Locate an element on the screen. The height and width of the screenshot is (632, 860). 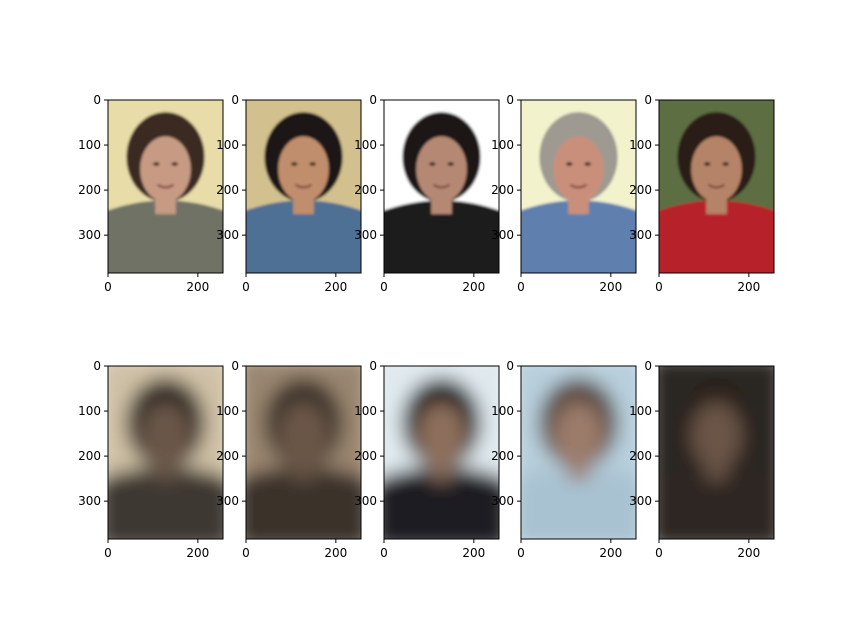
panel-2-5: 0 100 200 300 0 200 is located at coordinates (702, 459).